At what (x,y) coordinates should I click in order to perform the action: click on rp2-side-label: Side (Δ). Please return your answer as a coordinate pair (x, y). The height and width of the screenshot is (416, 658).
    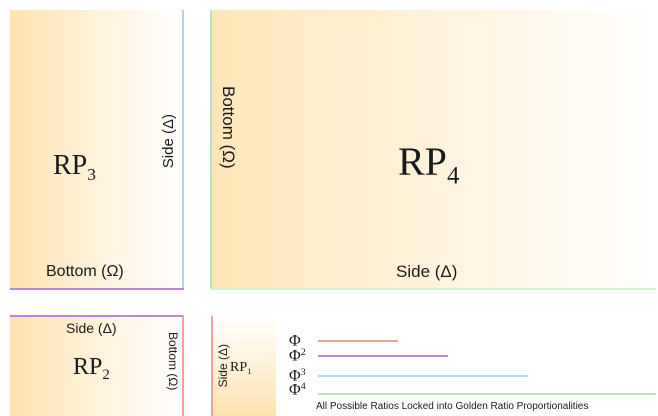
    Looking at the image, I should click on (91, 328).